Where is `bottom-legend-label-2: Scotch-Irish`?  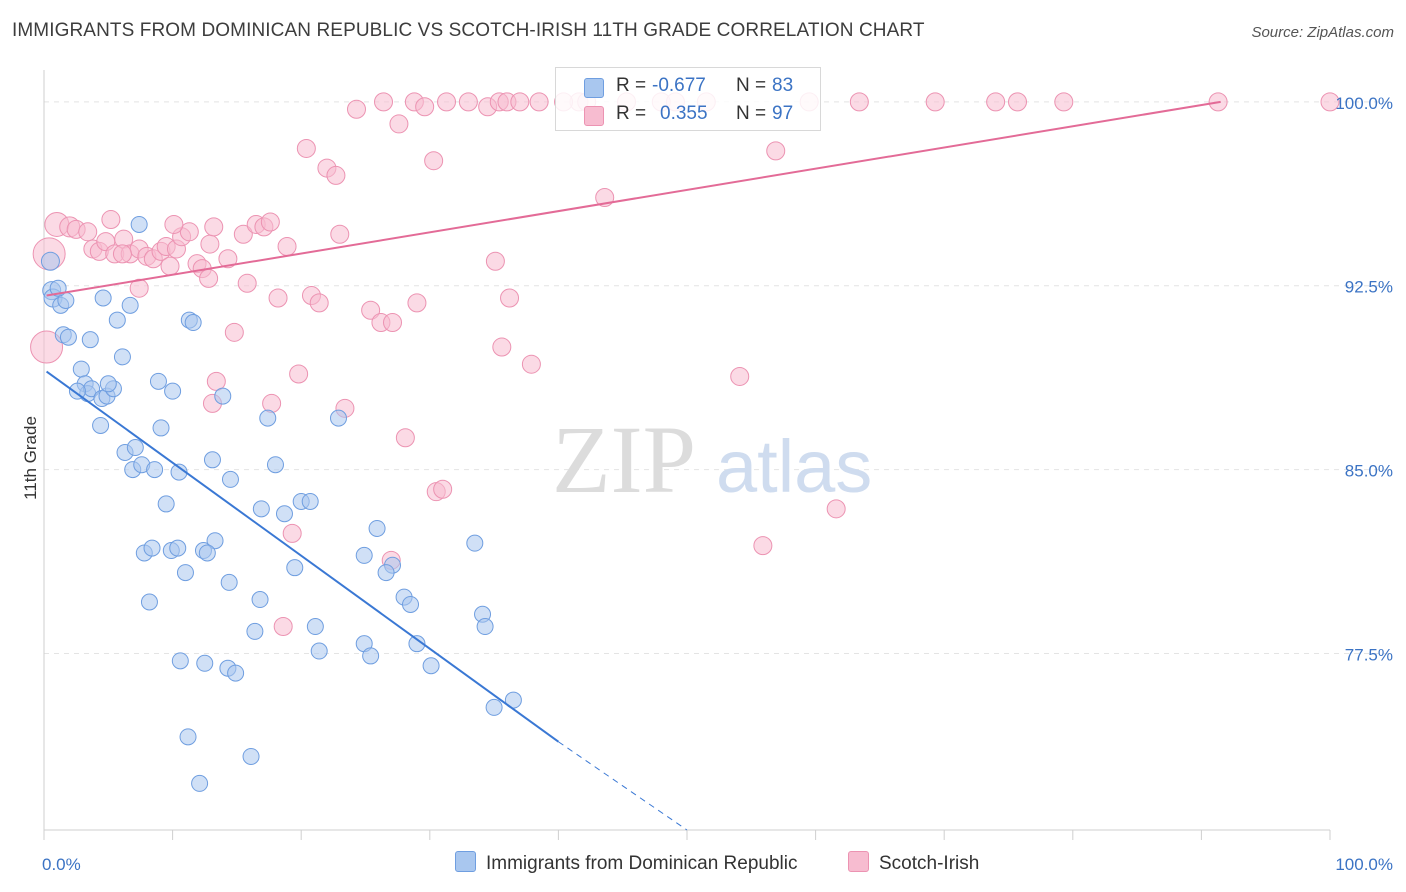
bottom-legend-label-2: Scotch-Irish is located at coordinates (929, 863).